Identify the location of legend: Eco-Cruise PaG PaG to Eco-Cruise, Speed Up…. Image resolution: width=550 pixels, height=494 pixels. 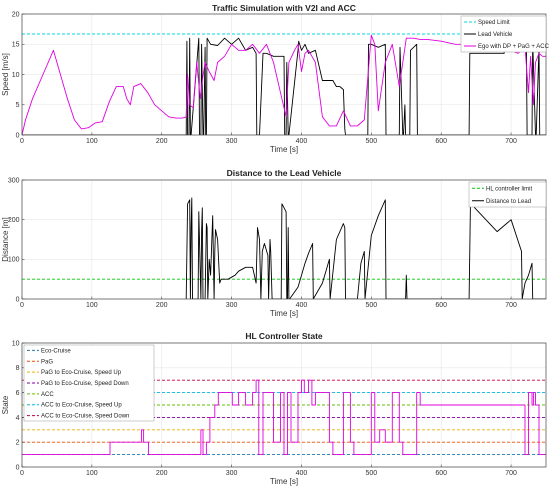
(89, 383).